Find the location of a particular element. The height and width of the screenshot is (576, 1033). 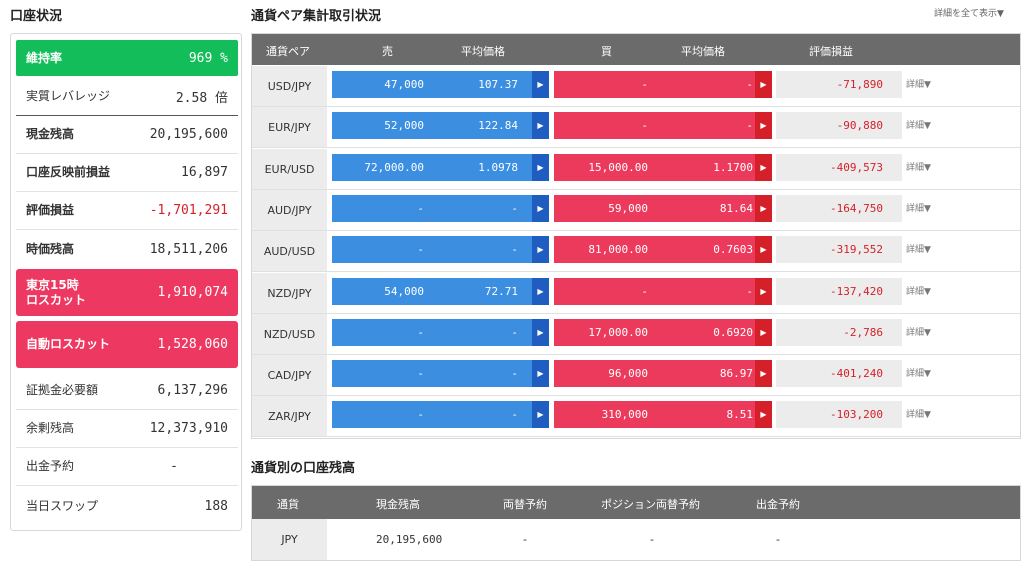

buy-button: 81,000.00 0.7603 ▶ is located at coordinates (663, 249).